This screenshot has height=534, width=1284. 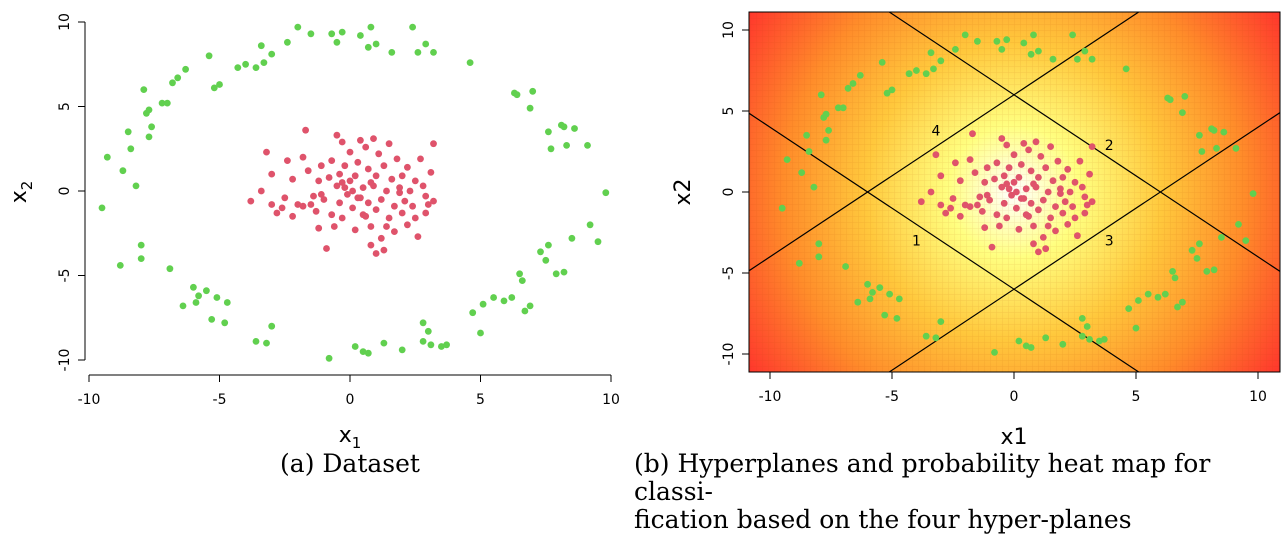 What do you see at coordinates (944, 242) in the screenshot?
I see `hyperplane-line` at bounding box center [944, 242].